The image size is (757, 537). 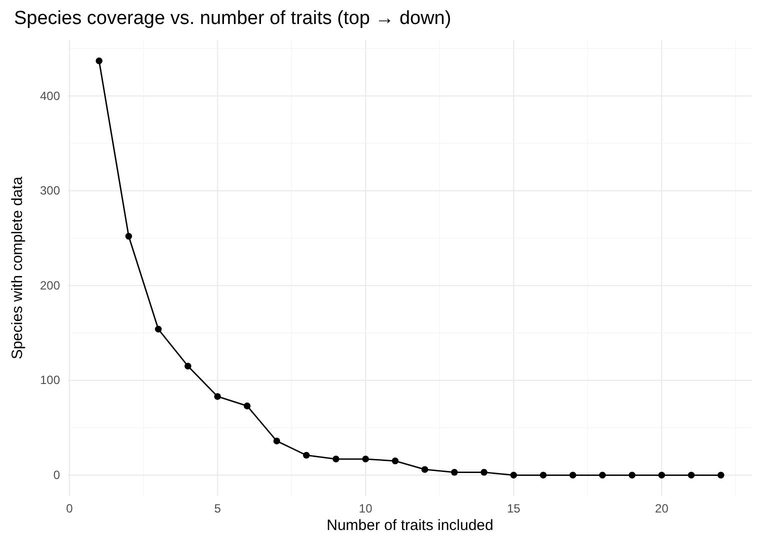 What do you see at coordinates (410, 525) in the screenshot?
I see `x-axis-title: Number of traits included` at bounding box center [410, 525].